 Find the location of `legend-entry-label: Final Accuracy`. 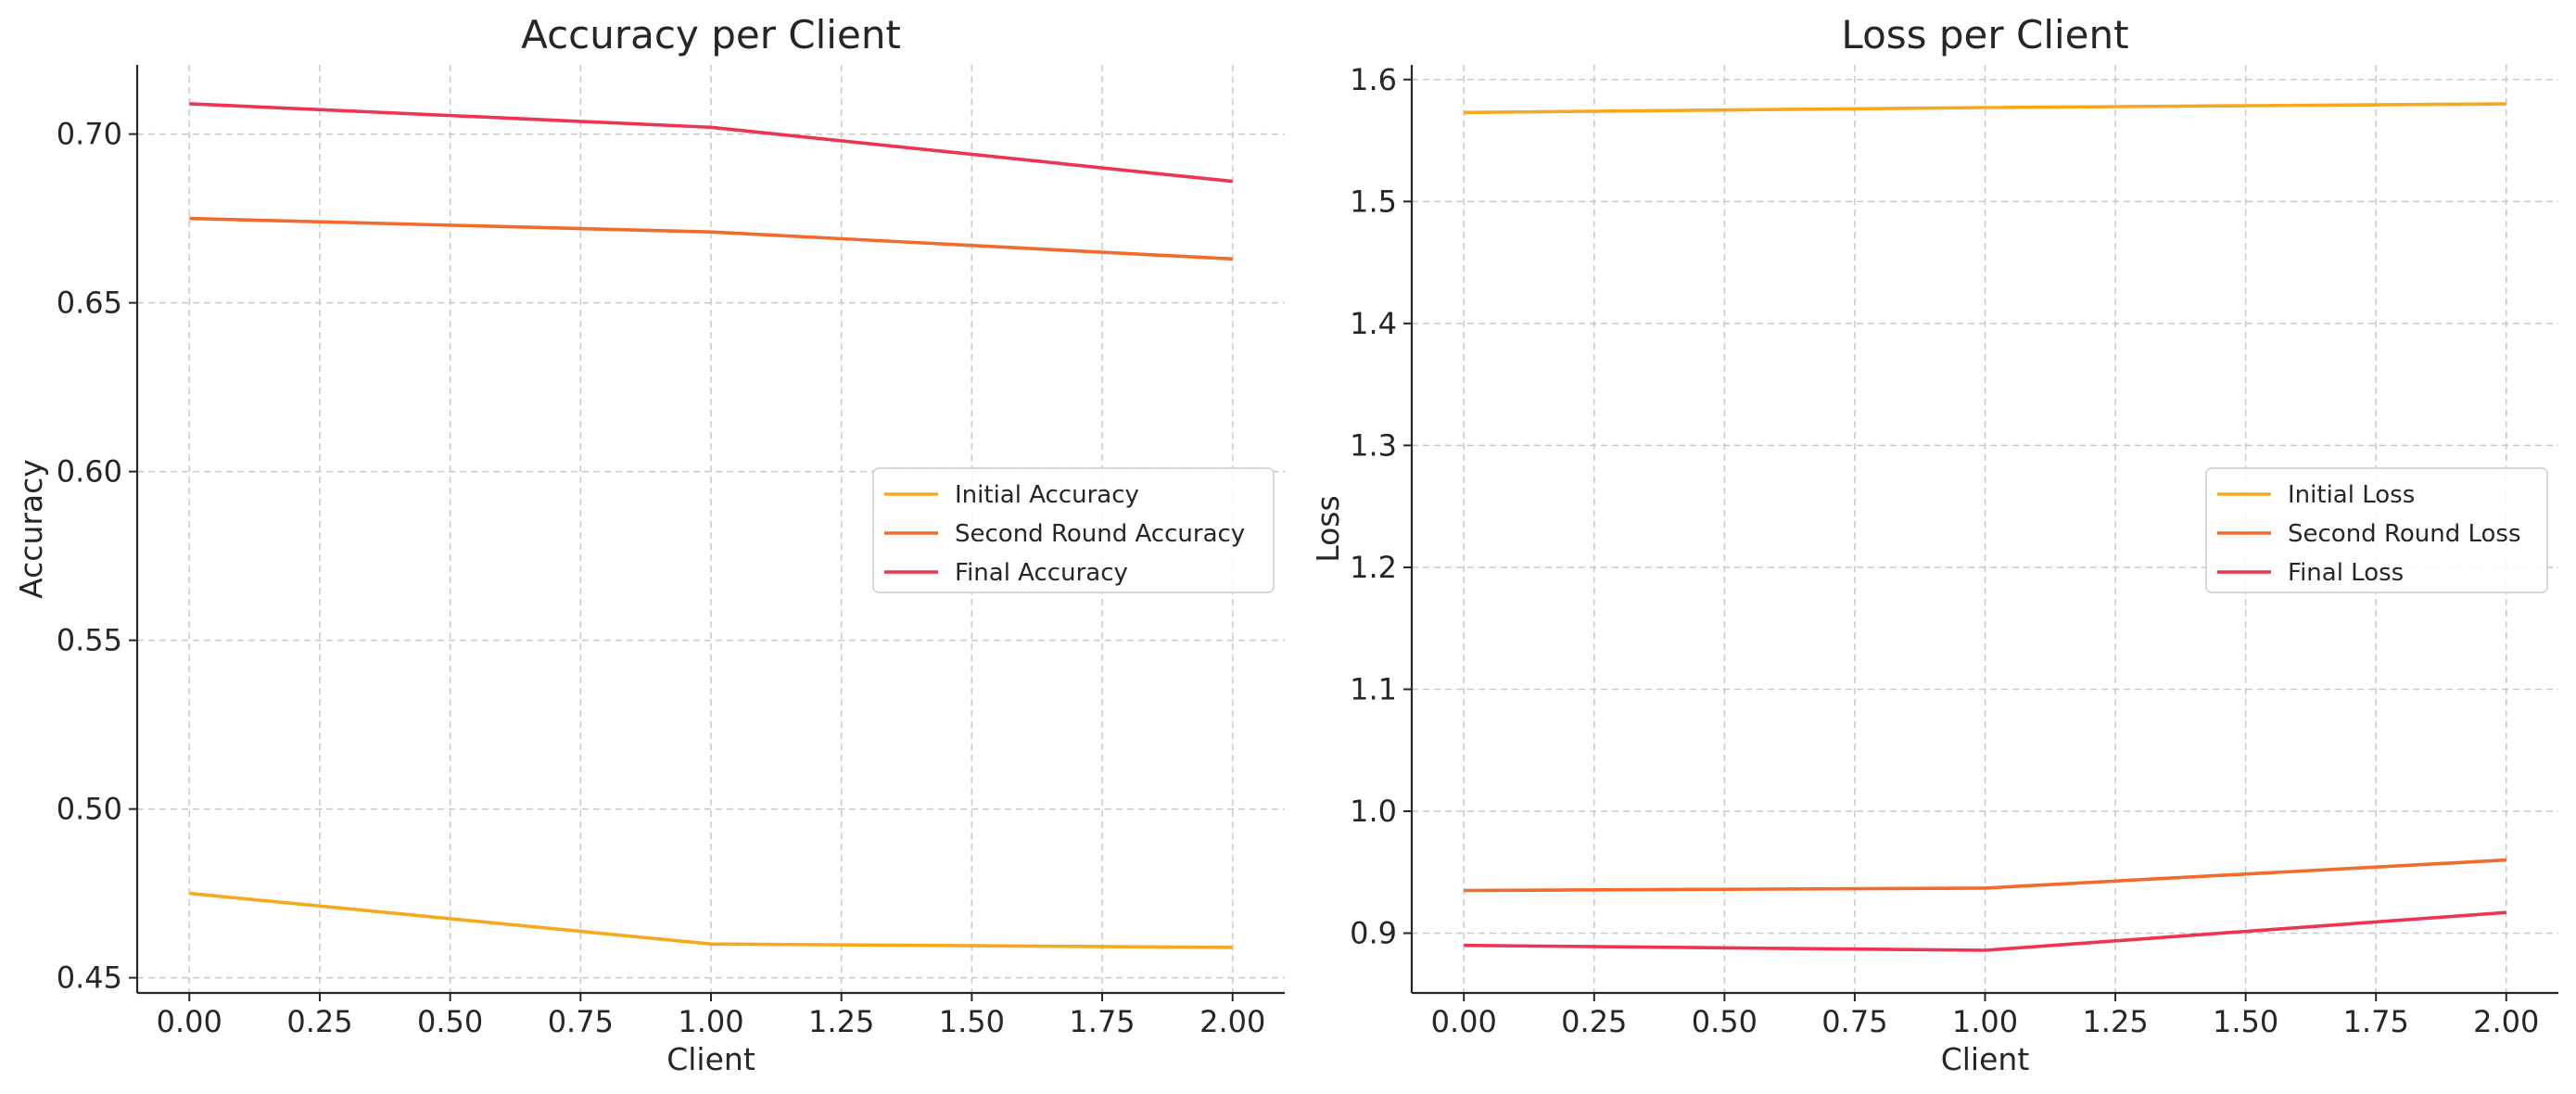

legend-entry-label: Final Accuracy is located at coordinates (1041, 573).